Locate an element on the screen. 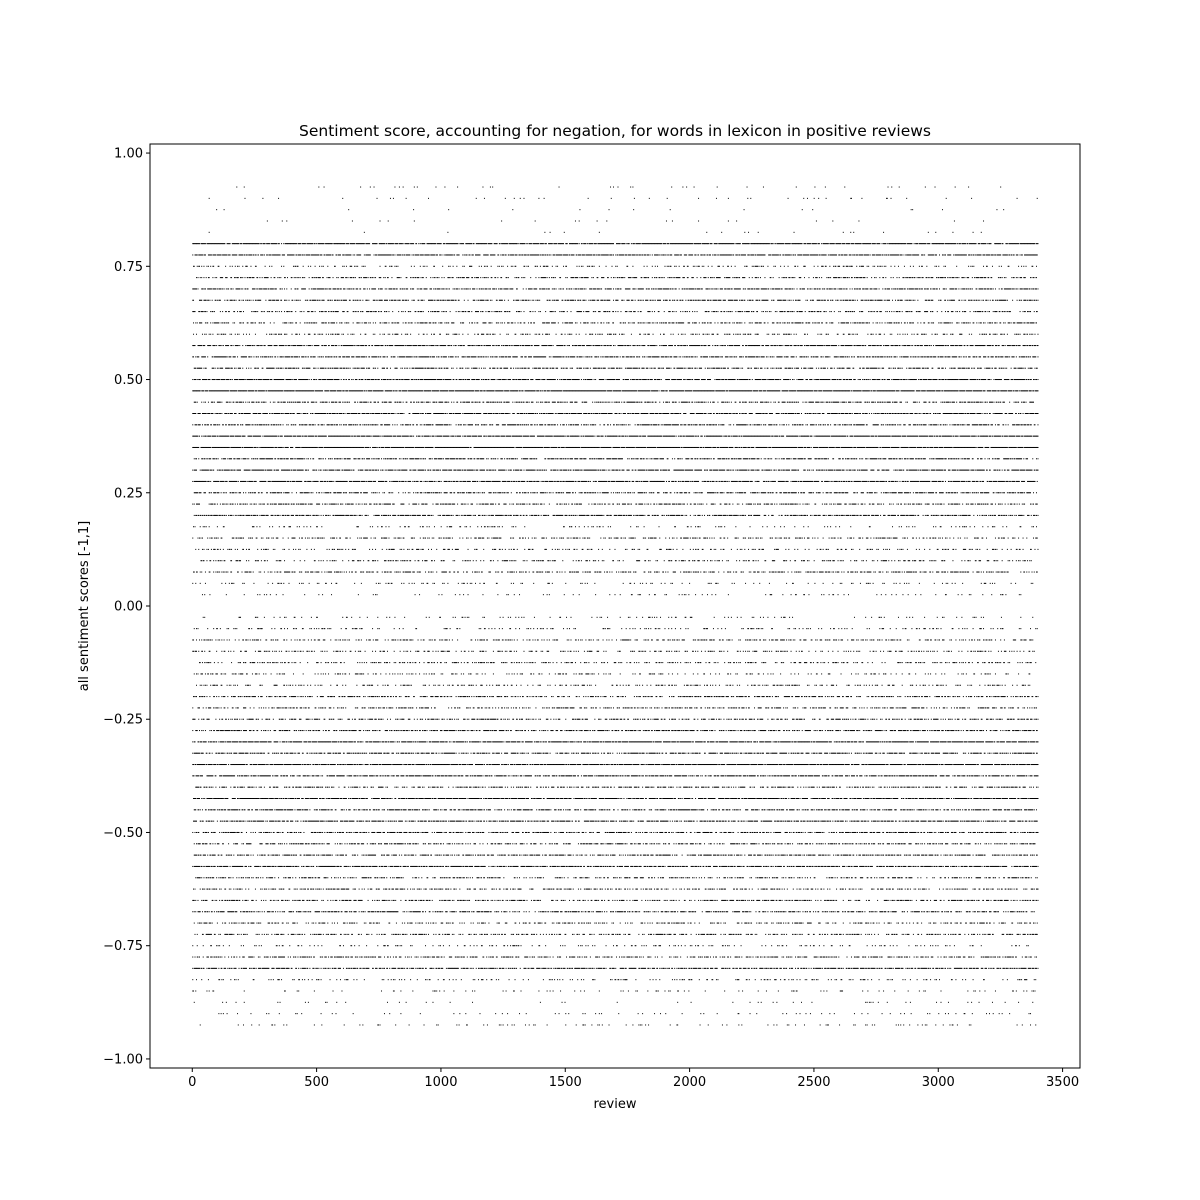  score-level-points is located at coordinates (615, 244).